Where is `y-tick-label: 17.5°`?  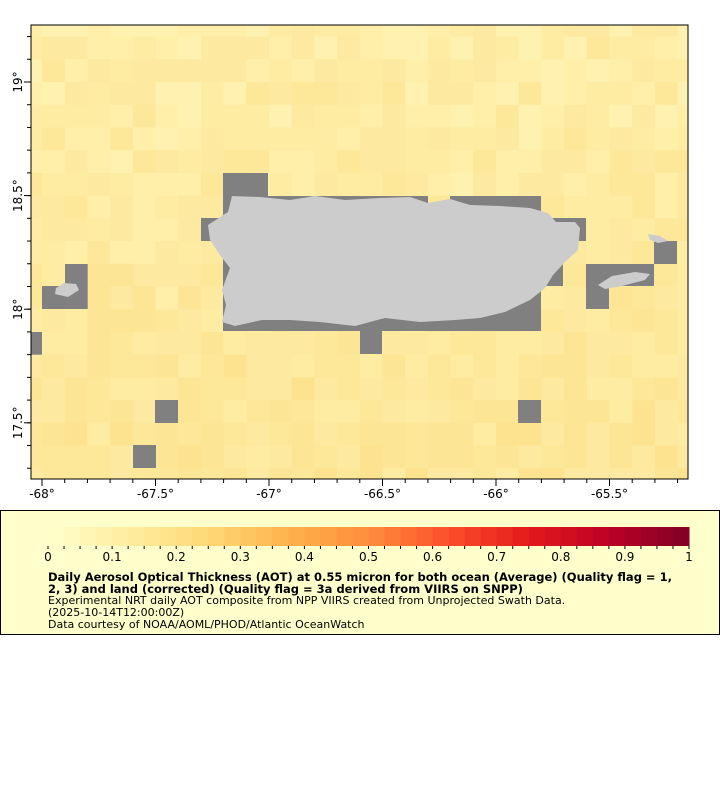
y-tick-label: 17.5° is located at coordinates (18, 422).